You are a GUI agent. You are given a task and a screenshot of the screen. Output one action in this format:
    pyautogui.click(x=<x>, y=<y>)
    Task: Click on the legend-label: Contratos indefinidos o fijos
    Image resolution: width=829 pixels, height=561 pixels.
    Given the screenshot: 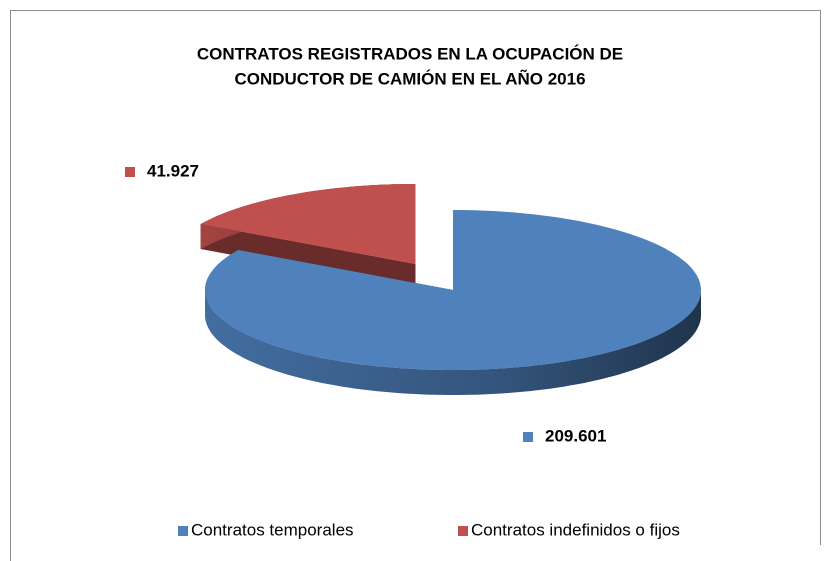 What is the action you would take?
    pyautogui.click(x=575, y=529)
    